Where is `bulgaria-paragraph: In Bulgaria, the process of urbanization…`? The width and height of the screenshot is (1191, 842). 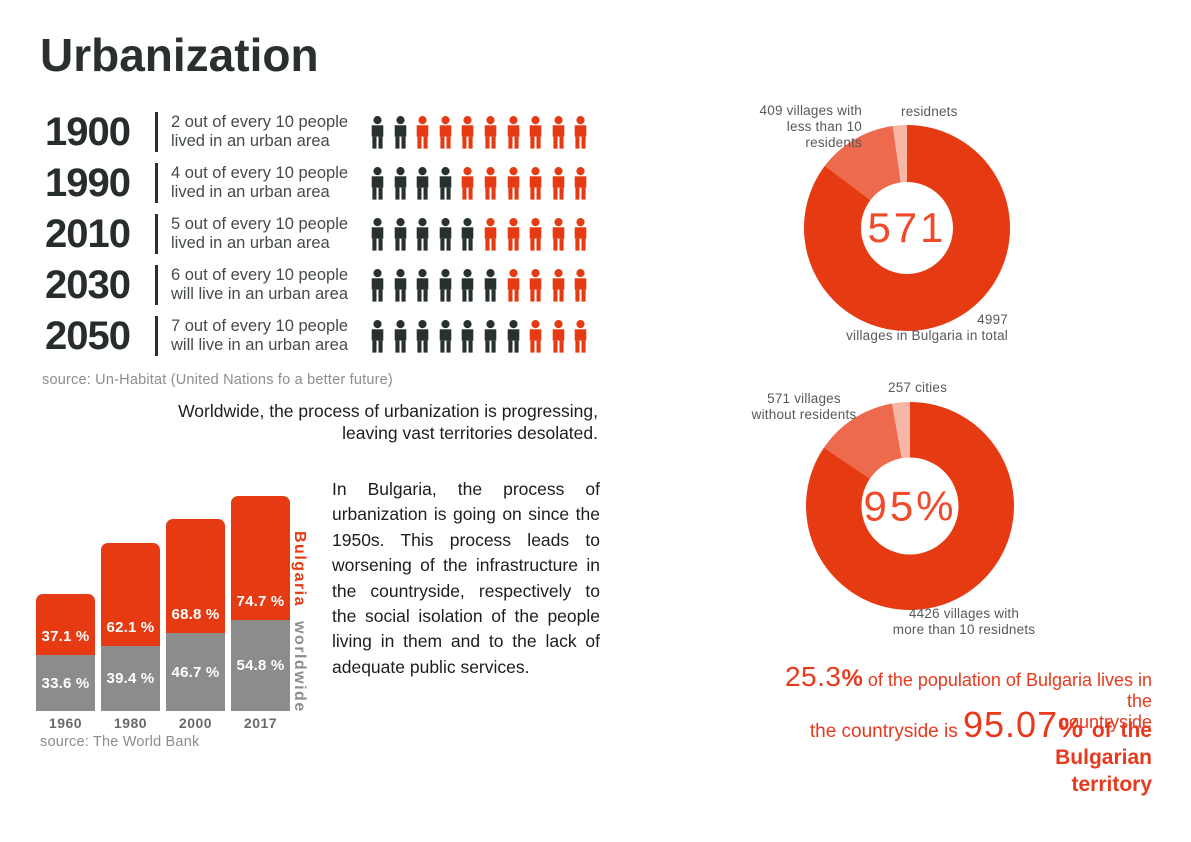
bulgaria-paragraph: In Bulgaria, the process of urbanization… is located at coordinates (466, 578).